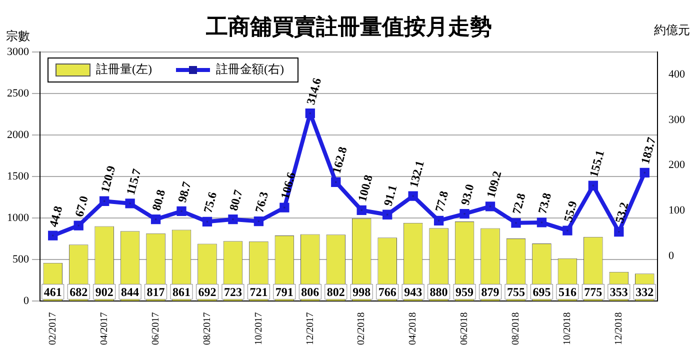 The image size is (696, 348). Describe the element at coordinates (184, 192) in the screenshot. I see `data-label: 98.7` at that location.